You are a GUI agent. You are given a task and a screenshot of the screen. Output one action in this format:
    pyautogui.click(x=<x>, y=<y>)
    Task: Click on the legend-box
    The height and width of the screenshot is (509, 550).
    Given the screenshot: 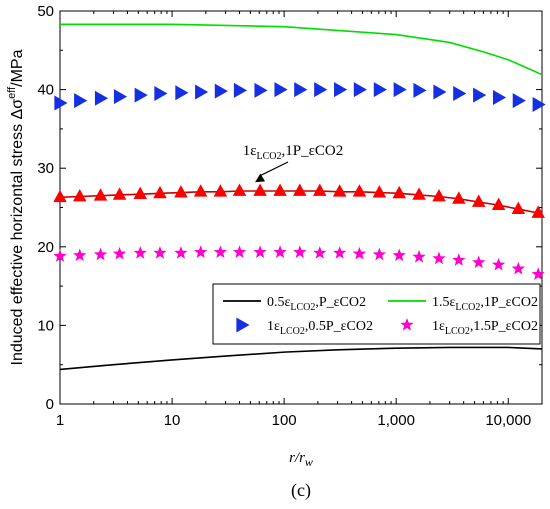 What is the action you would take?
    pyautogui.click(x=376, y=314)
    